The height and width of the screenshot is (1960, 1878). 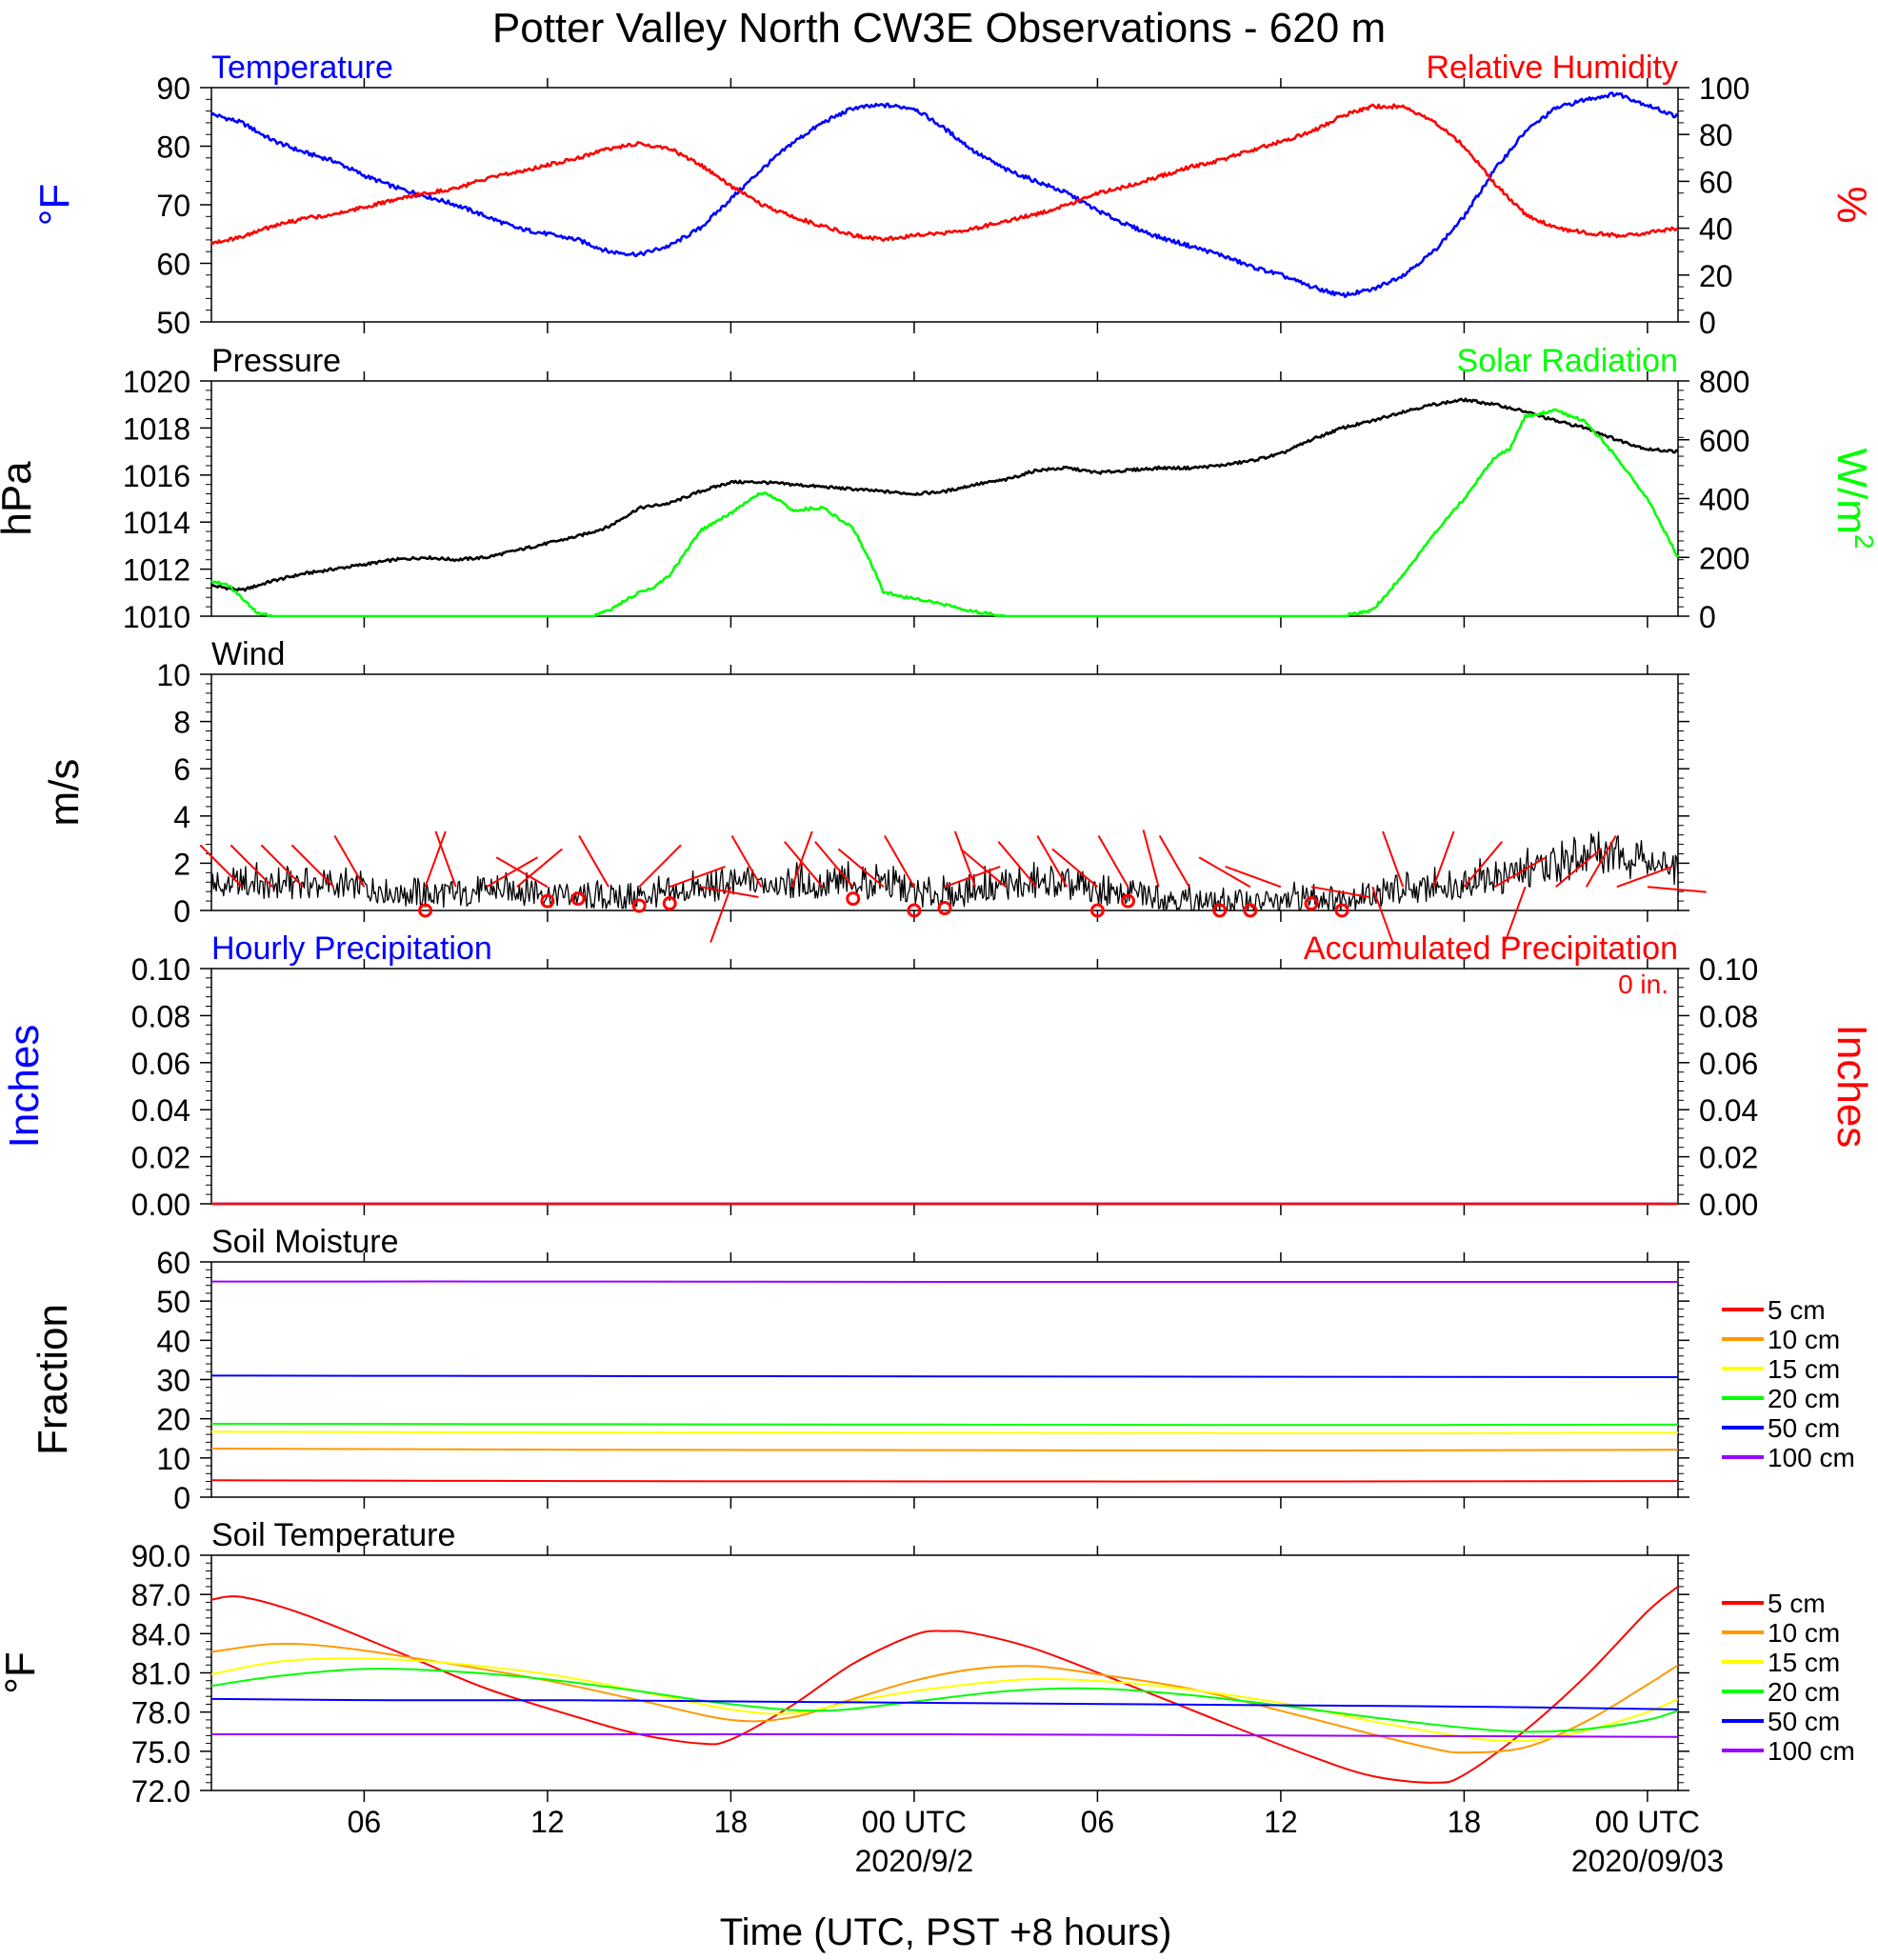 I want to click on y-tick-label-left: 80, so click(x=173, y=147).